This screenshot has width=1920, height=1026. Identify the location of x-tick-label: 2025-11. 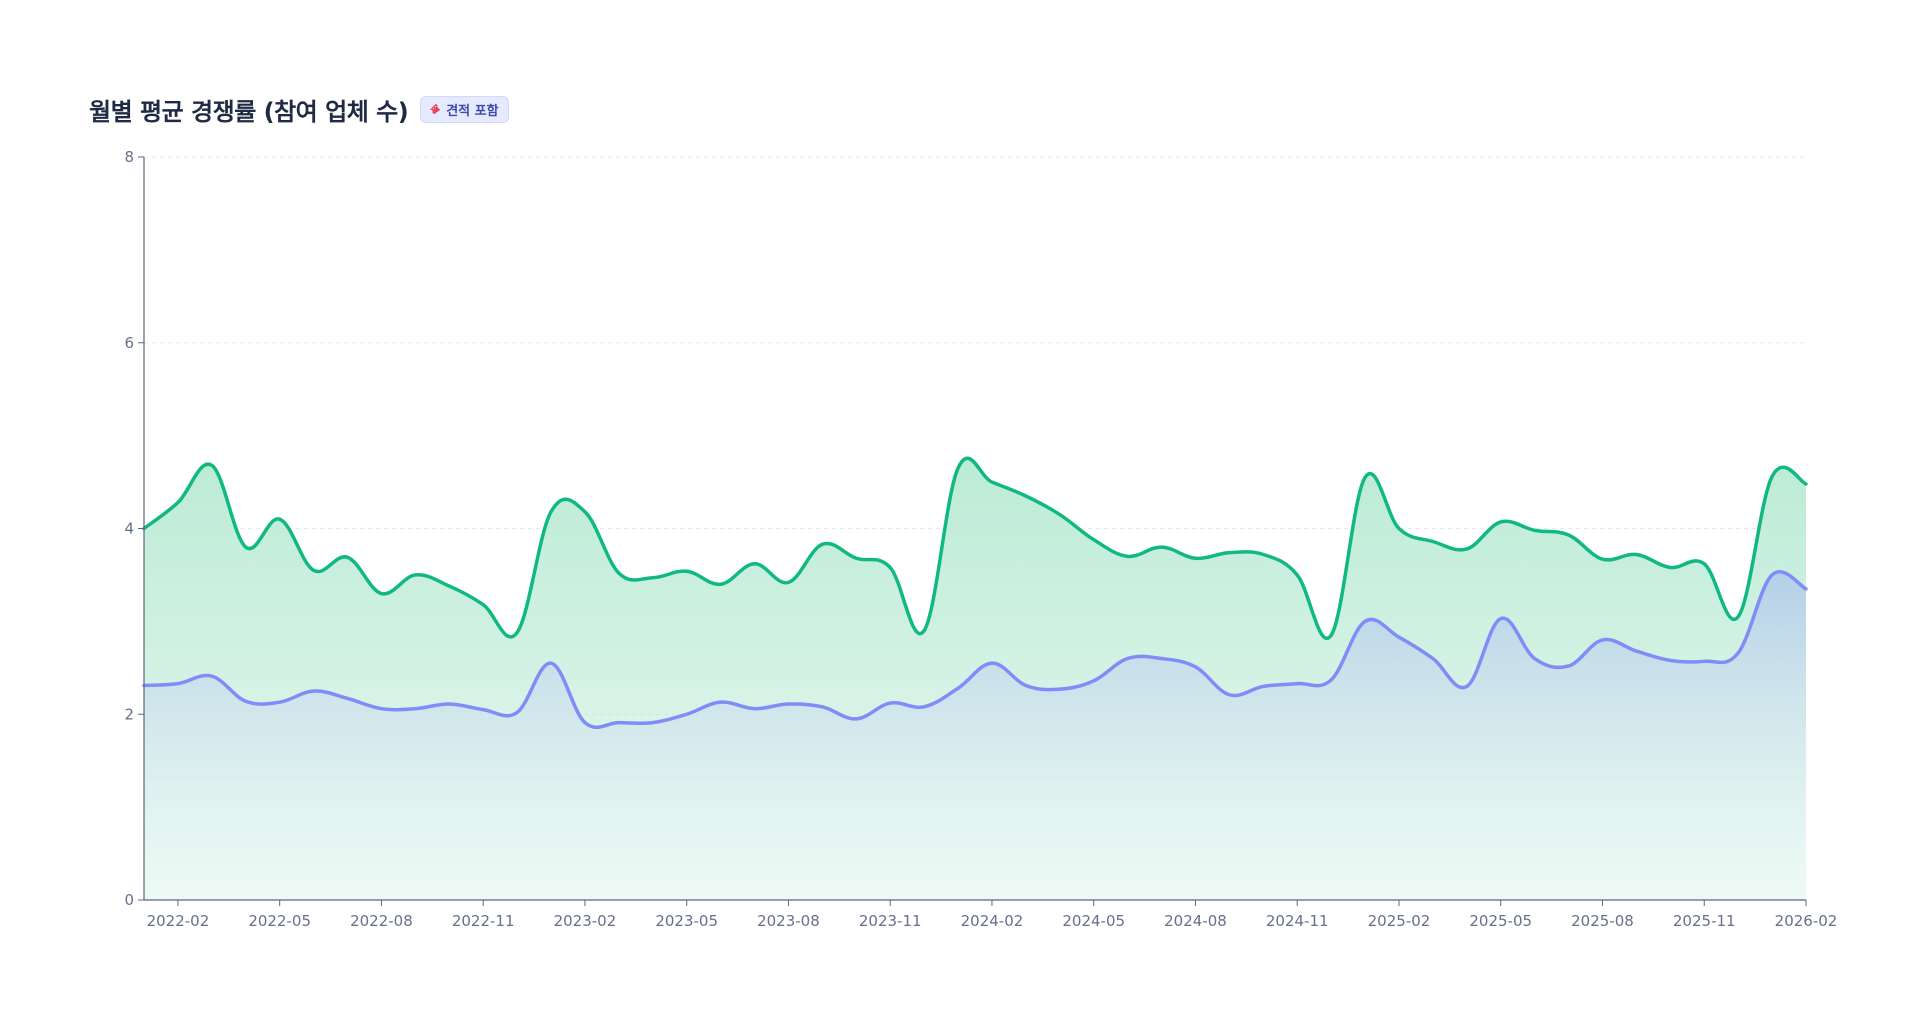
(1704, 921).